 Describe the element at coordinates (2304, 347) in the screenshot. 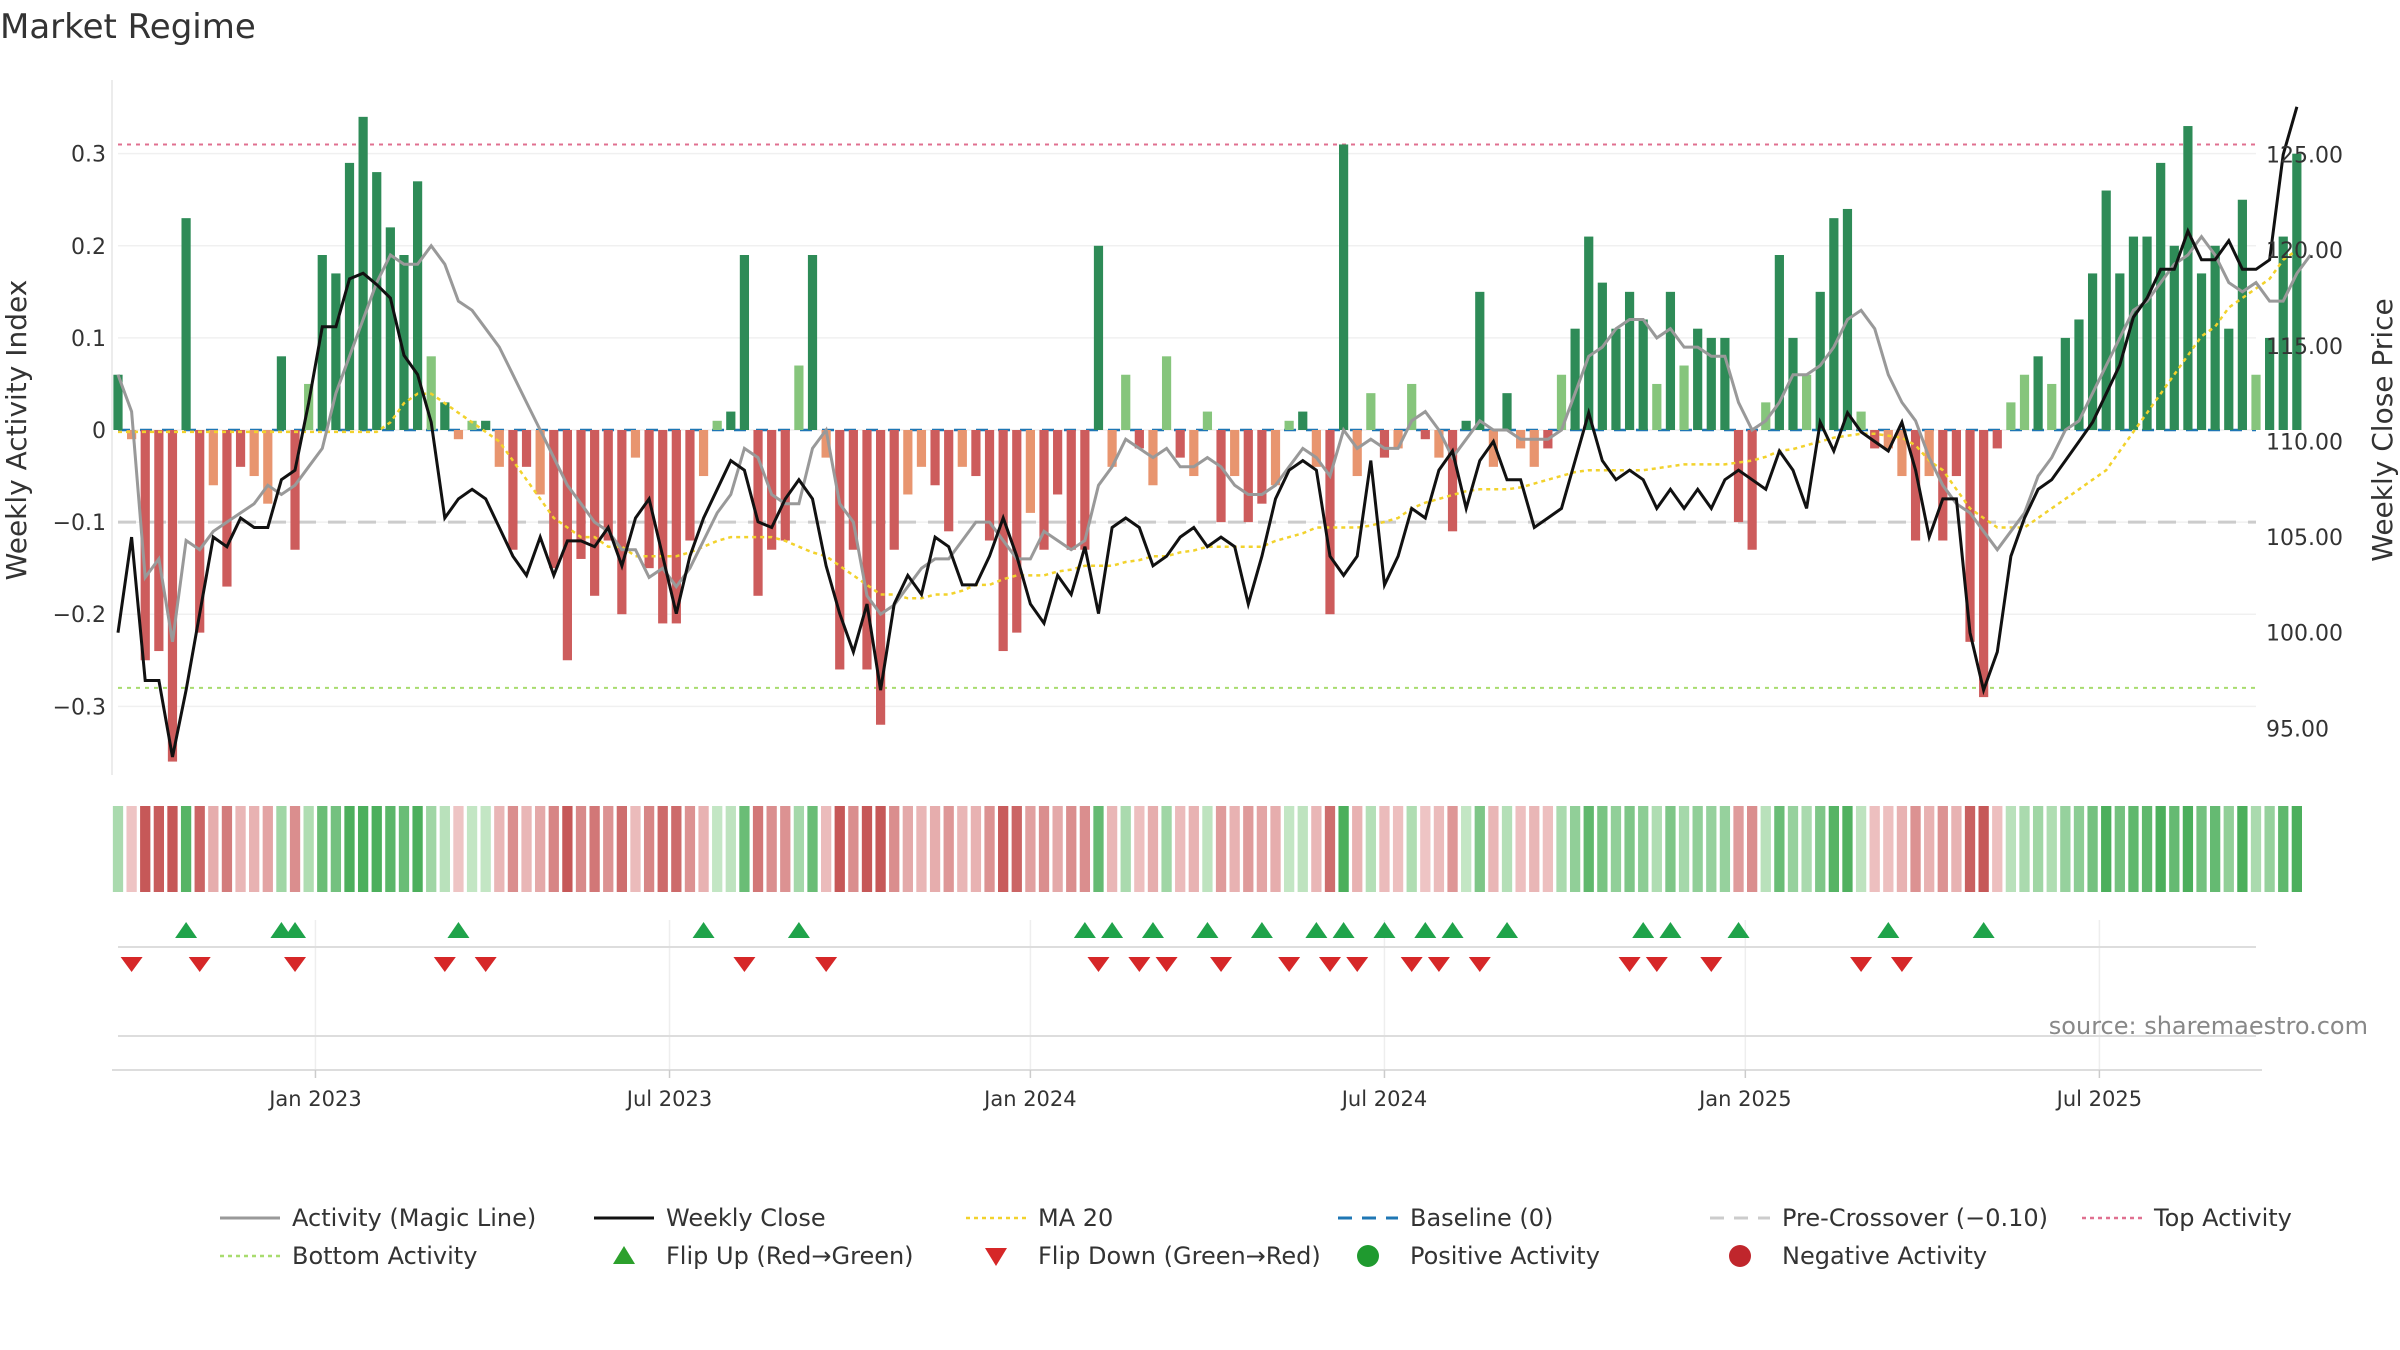

I see `y-tick-right: 115.00` at that location.